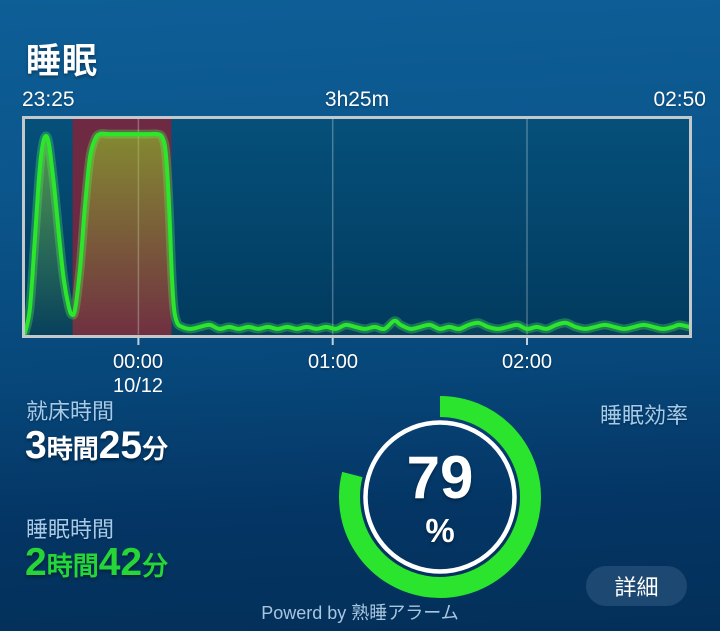 The image size is (720, 631). I want to click on x-tick-label-0100: 01:00, so click(333, 362).